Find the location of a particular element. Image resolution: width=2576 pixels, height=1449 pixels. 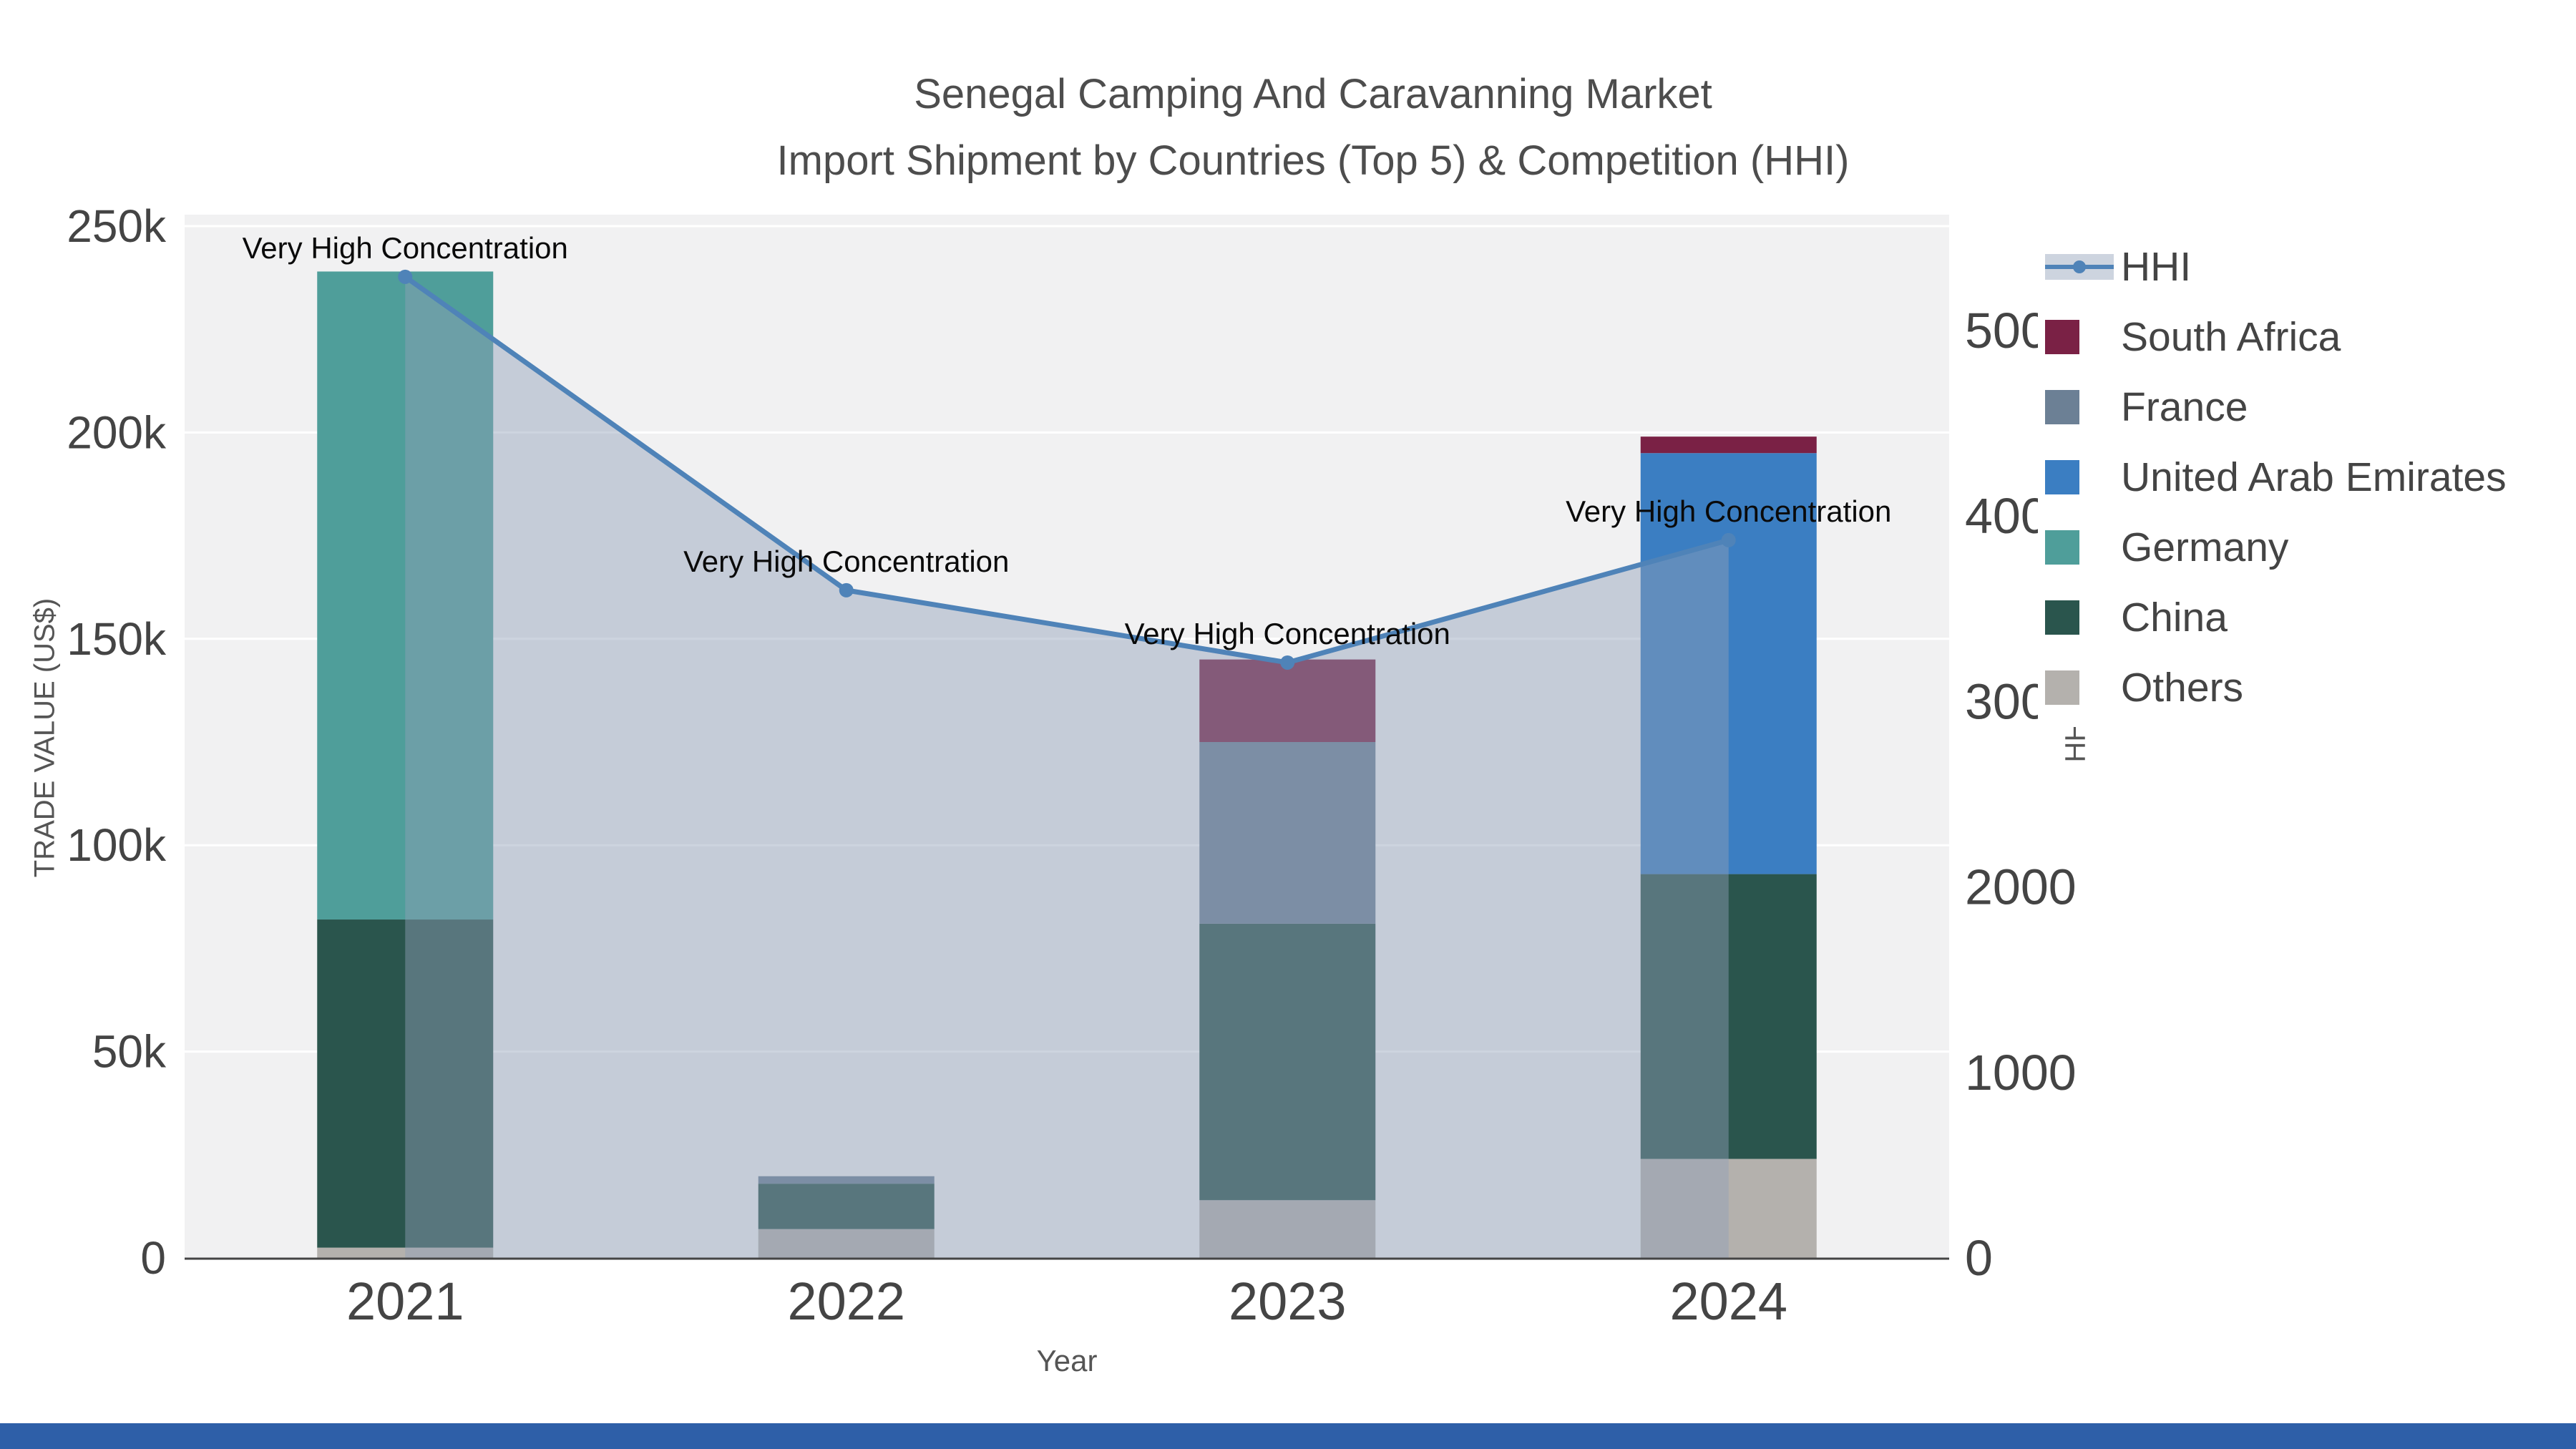

chart-title-line1: Senegal Camping And Caravanning Market is located at coordinates (1313, 94).